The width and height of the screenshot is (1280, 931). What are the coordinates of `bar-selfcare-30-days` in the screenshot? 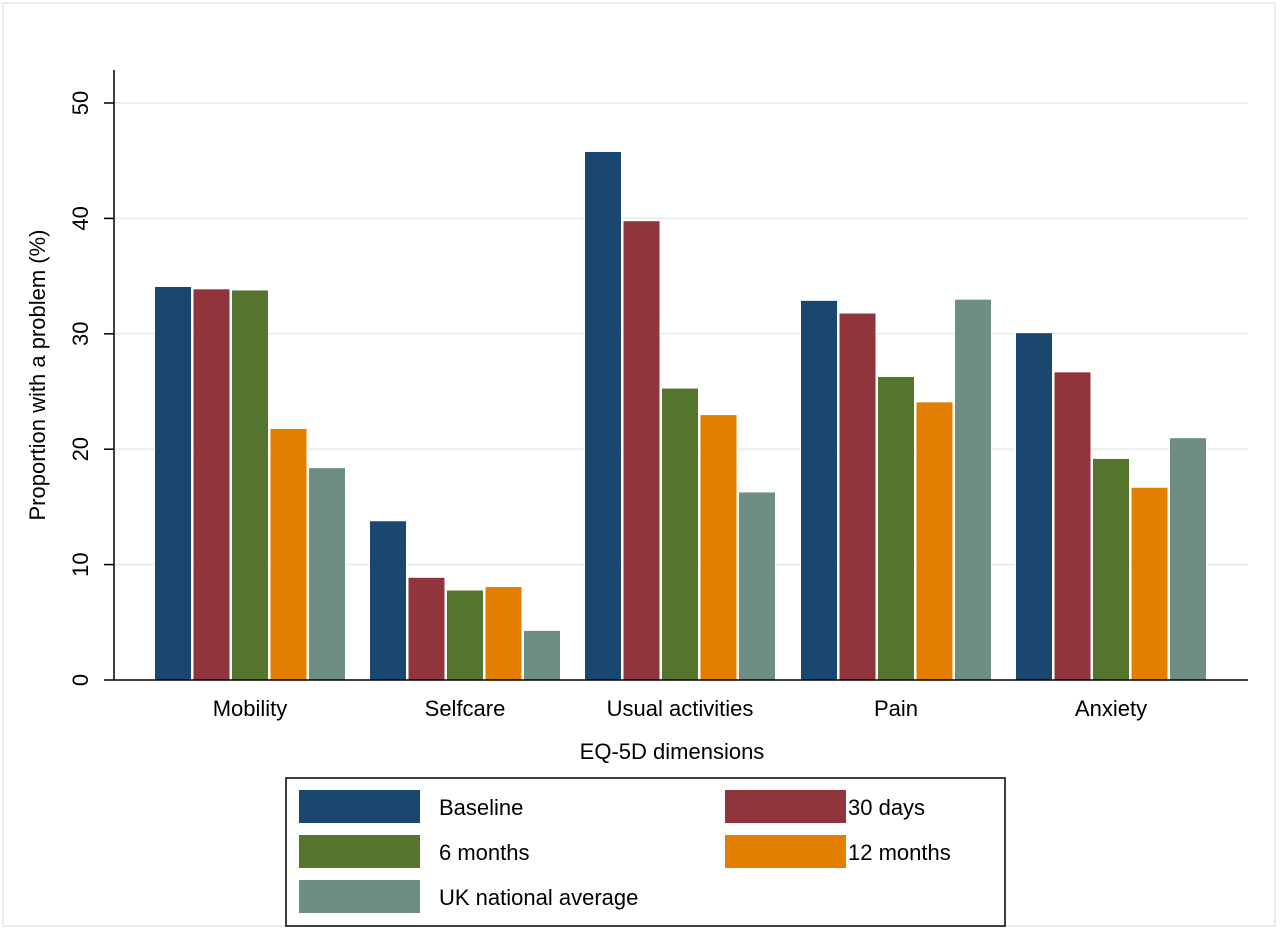 It's located at (426, 628).